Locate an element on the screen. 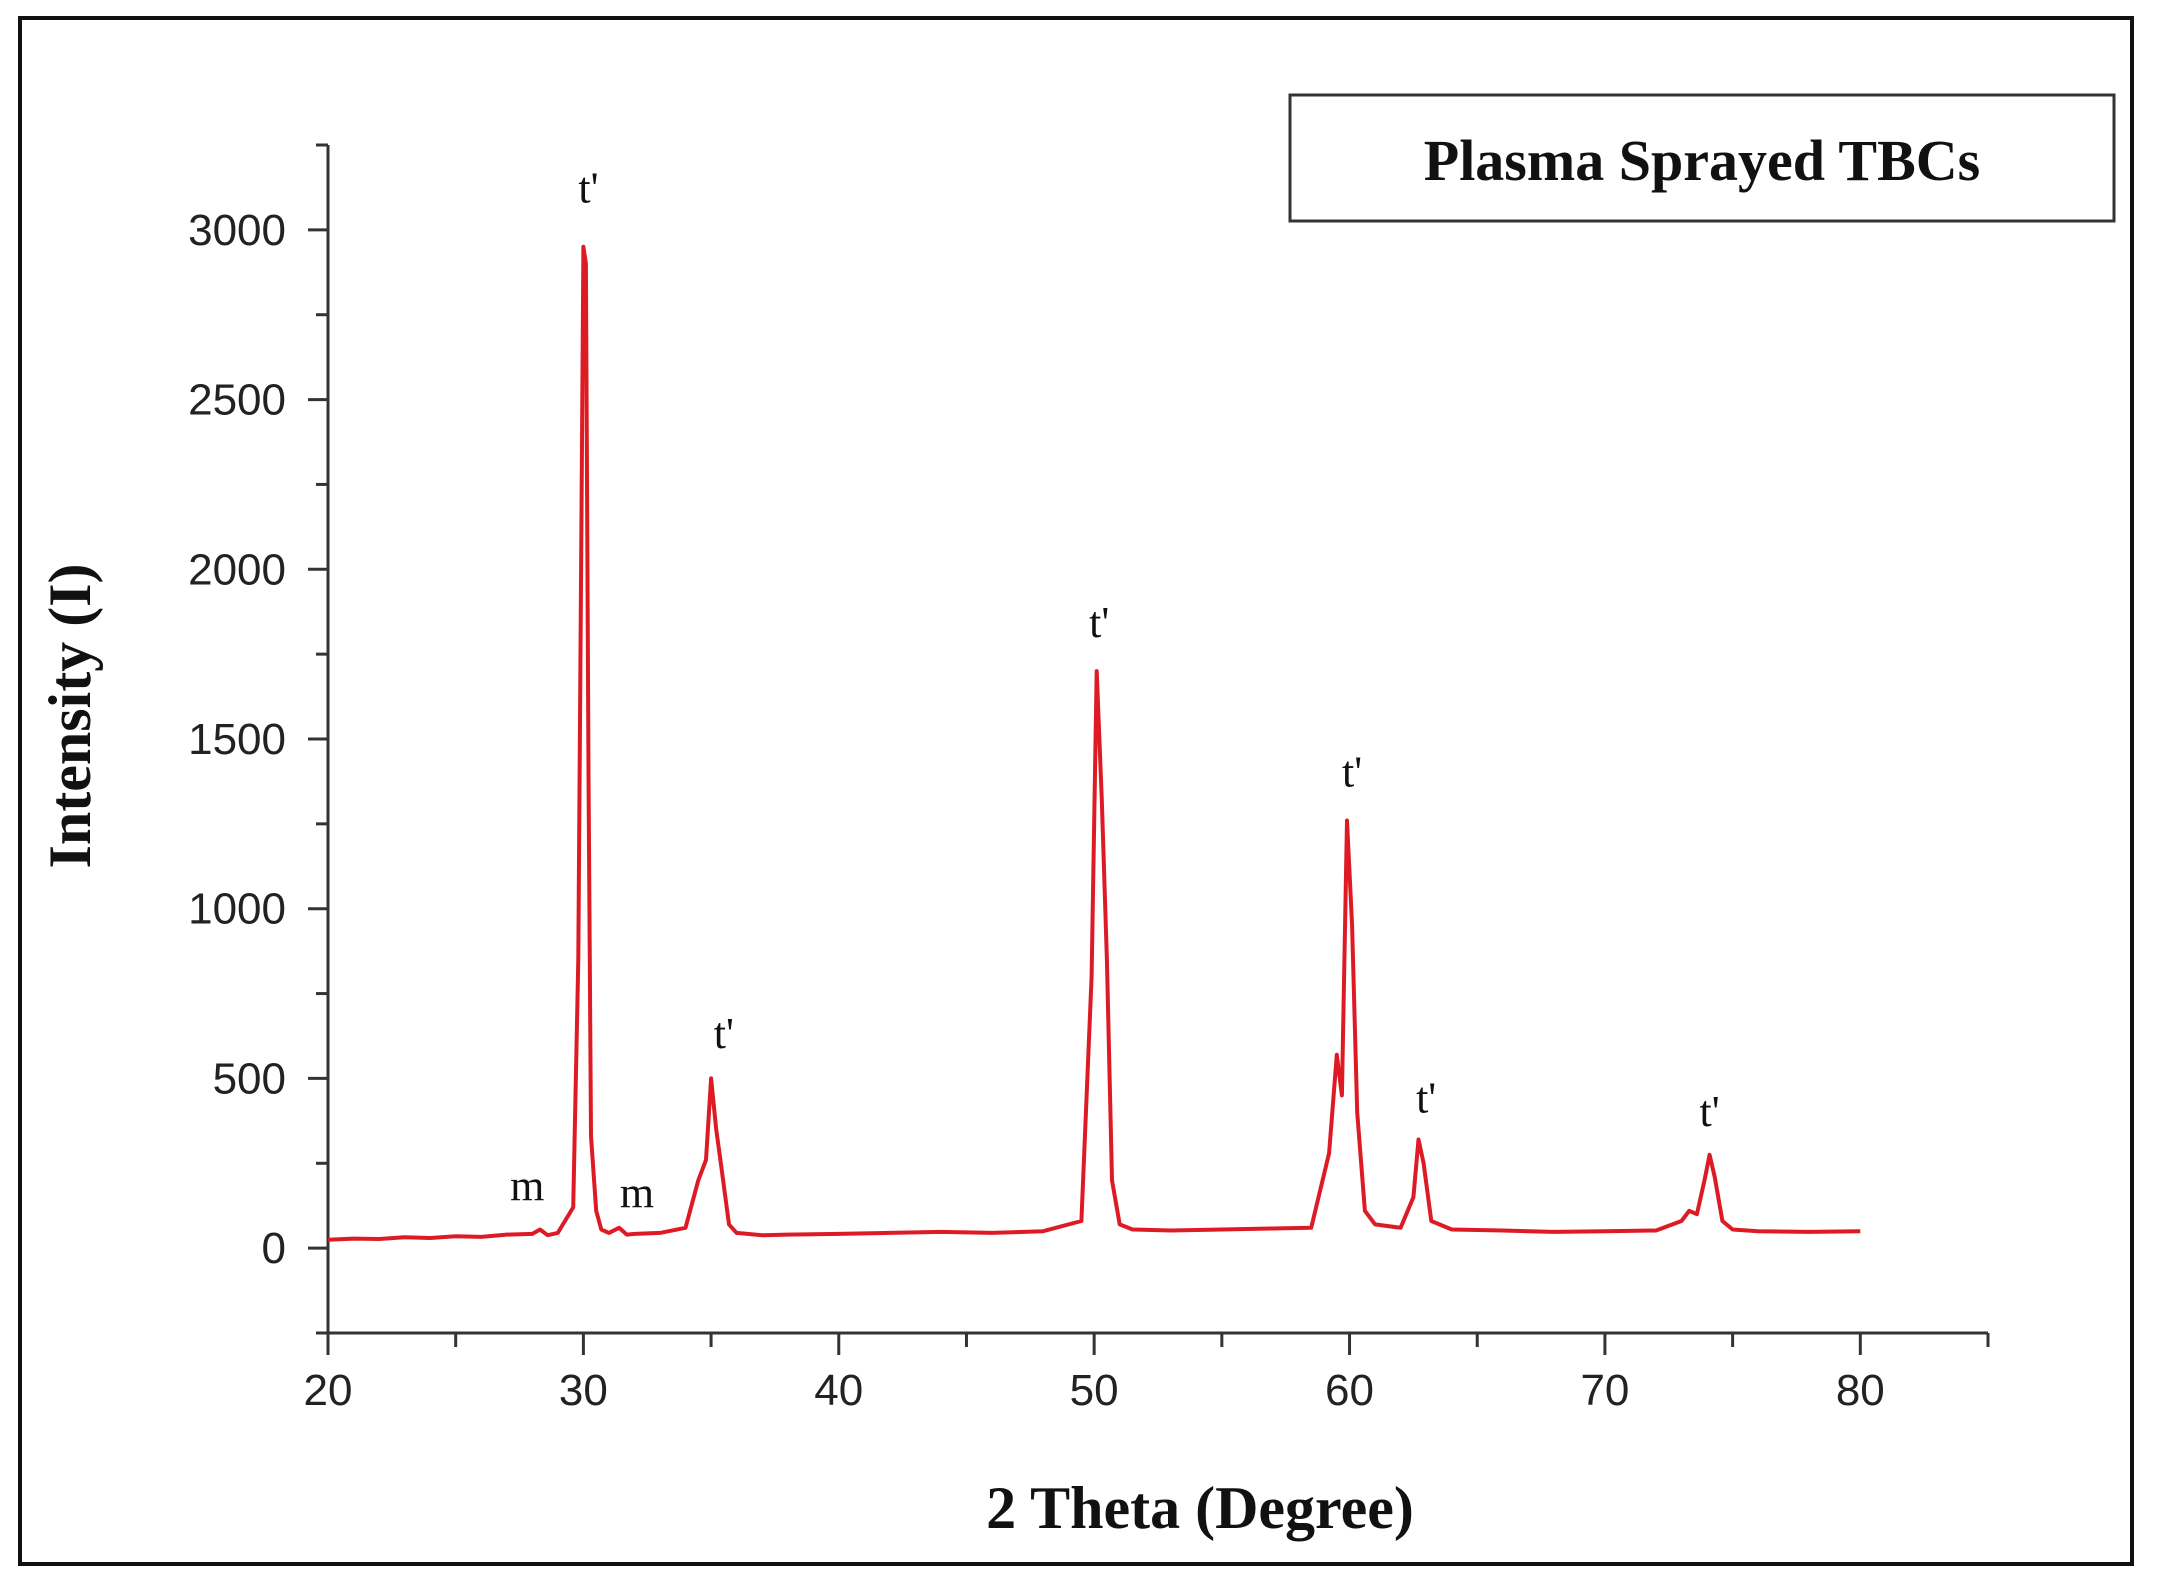 The height and width of the screenshot is (1588, 2158). y-tick-label: 3000 is located at coordinates (237, 230).